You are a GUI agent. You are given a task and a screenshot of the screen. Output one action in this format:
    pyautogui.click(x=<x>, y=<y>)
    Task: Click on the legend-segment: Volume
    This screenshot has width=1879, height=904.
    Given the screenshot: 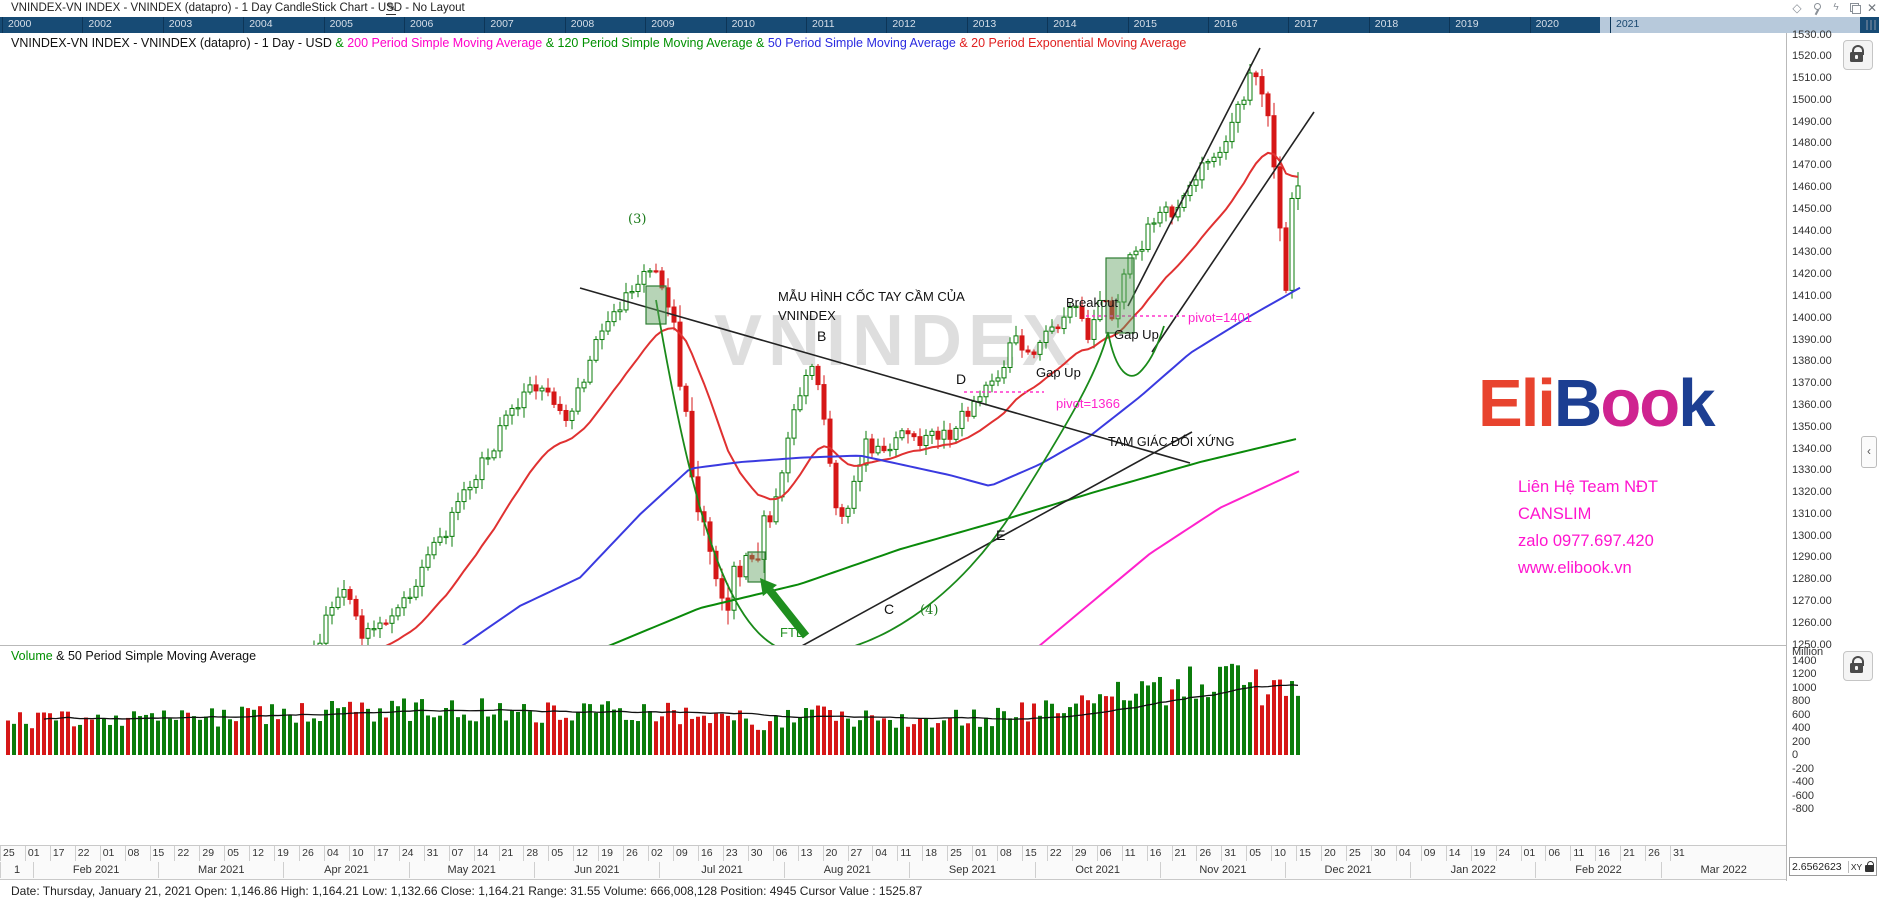 What is the action you would take?
    pyautogui.click(x=34, y=656)
    